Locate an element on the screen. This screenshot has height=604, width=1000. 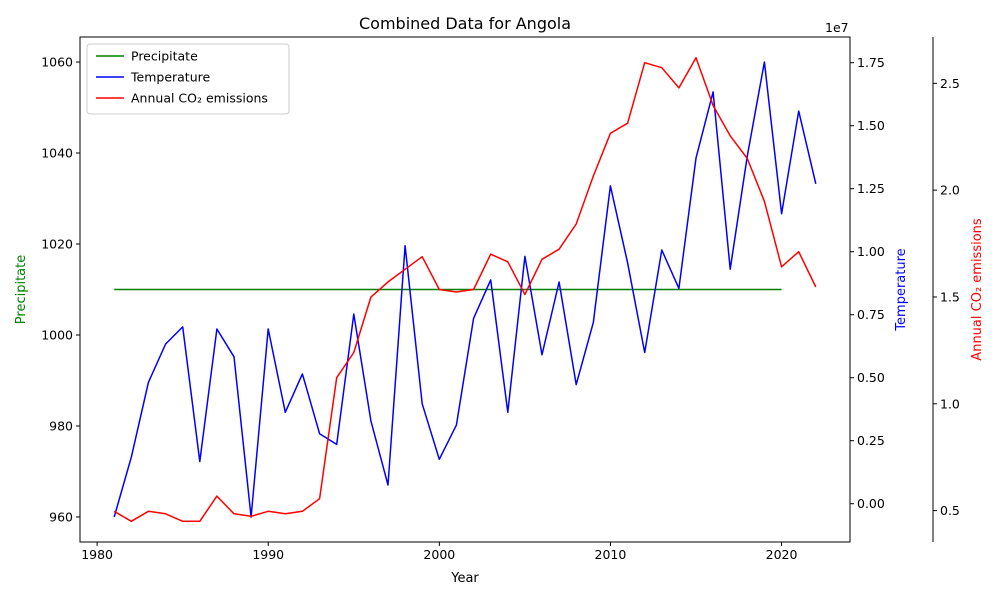
x-tick-label: 1980 is located at coordinates (97, 554).